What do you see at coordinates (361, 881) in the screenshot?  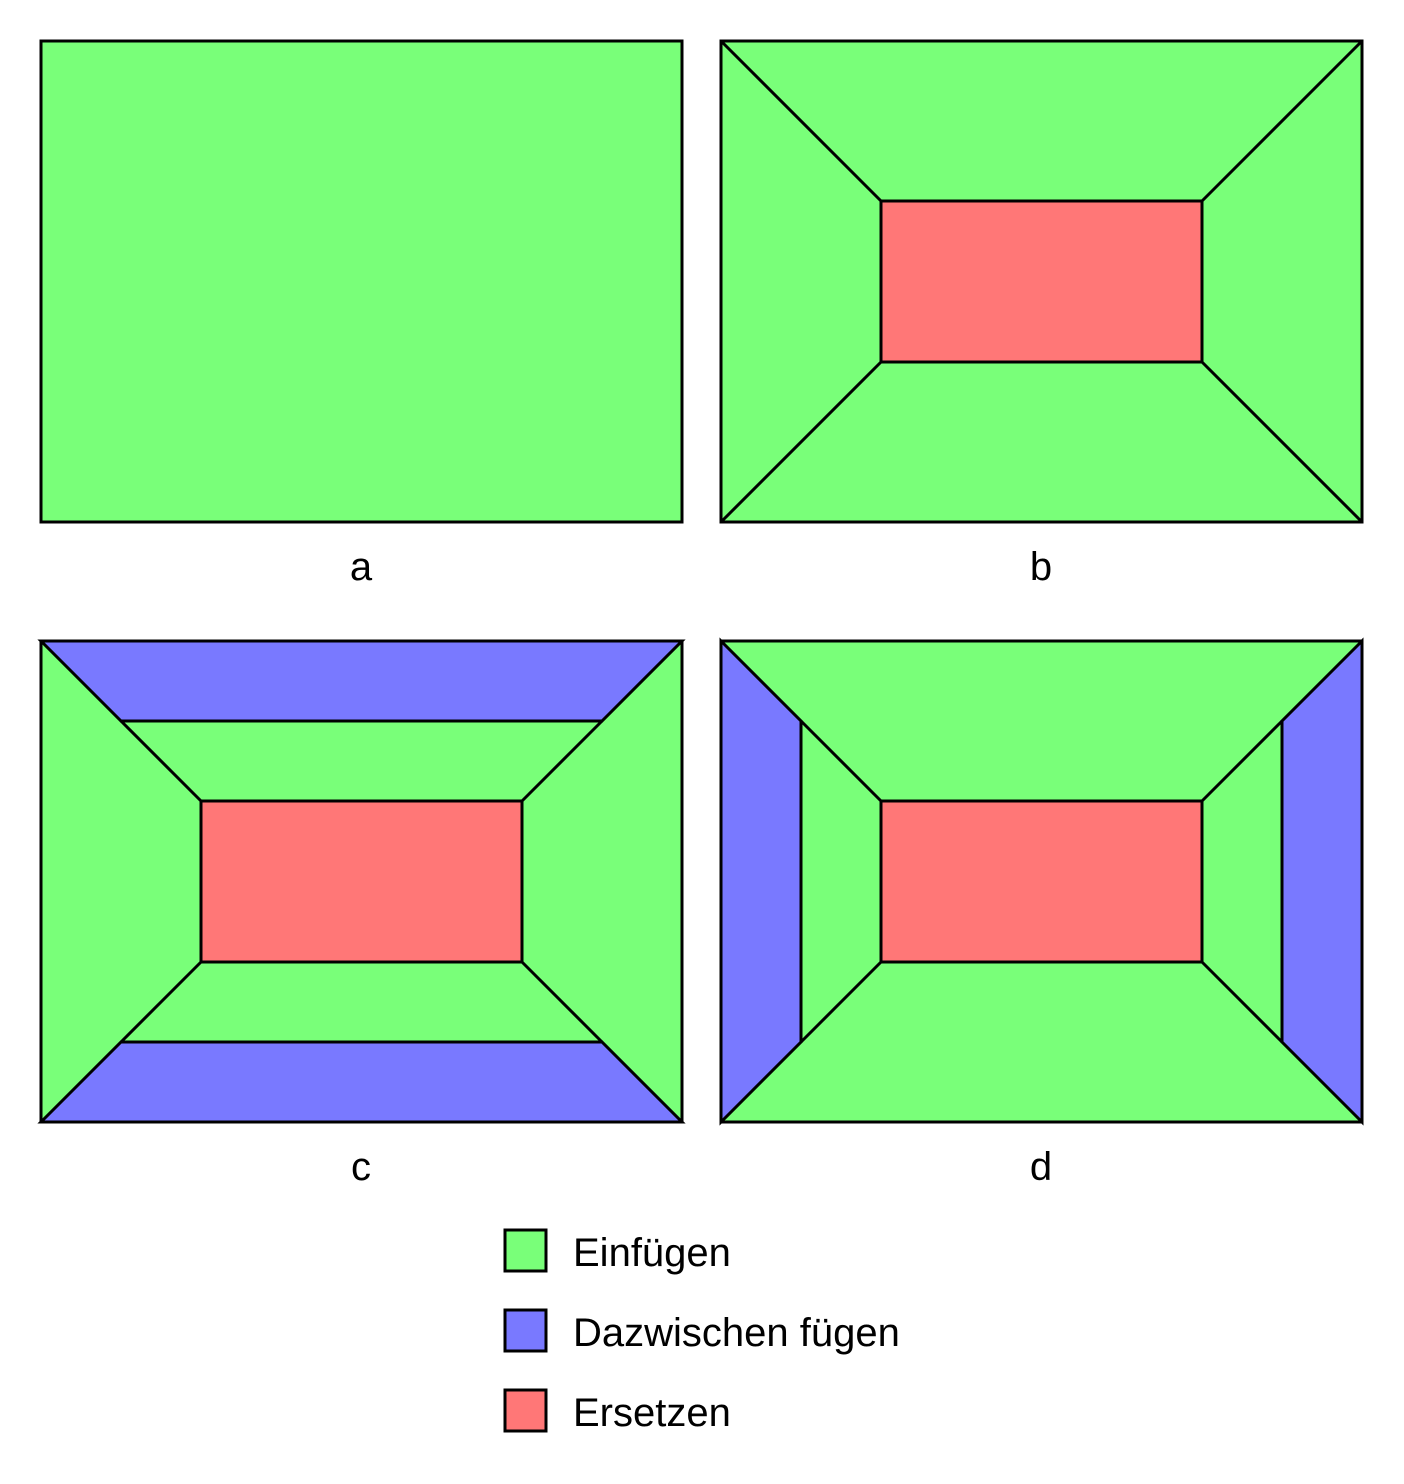 I see `panel-c-replace-area` at bounding box center [361, 881].